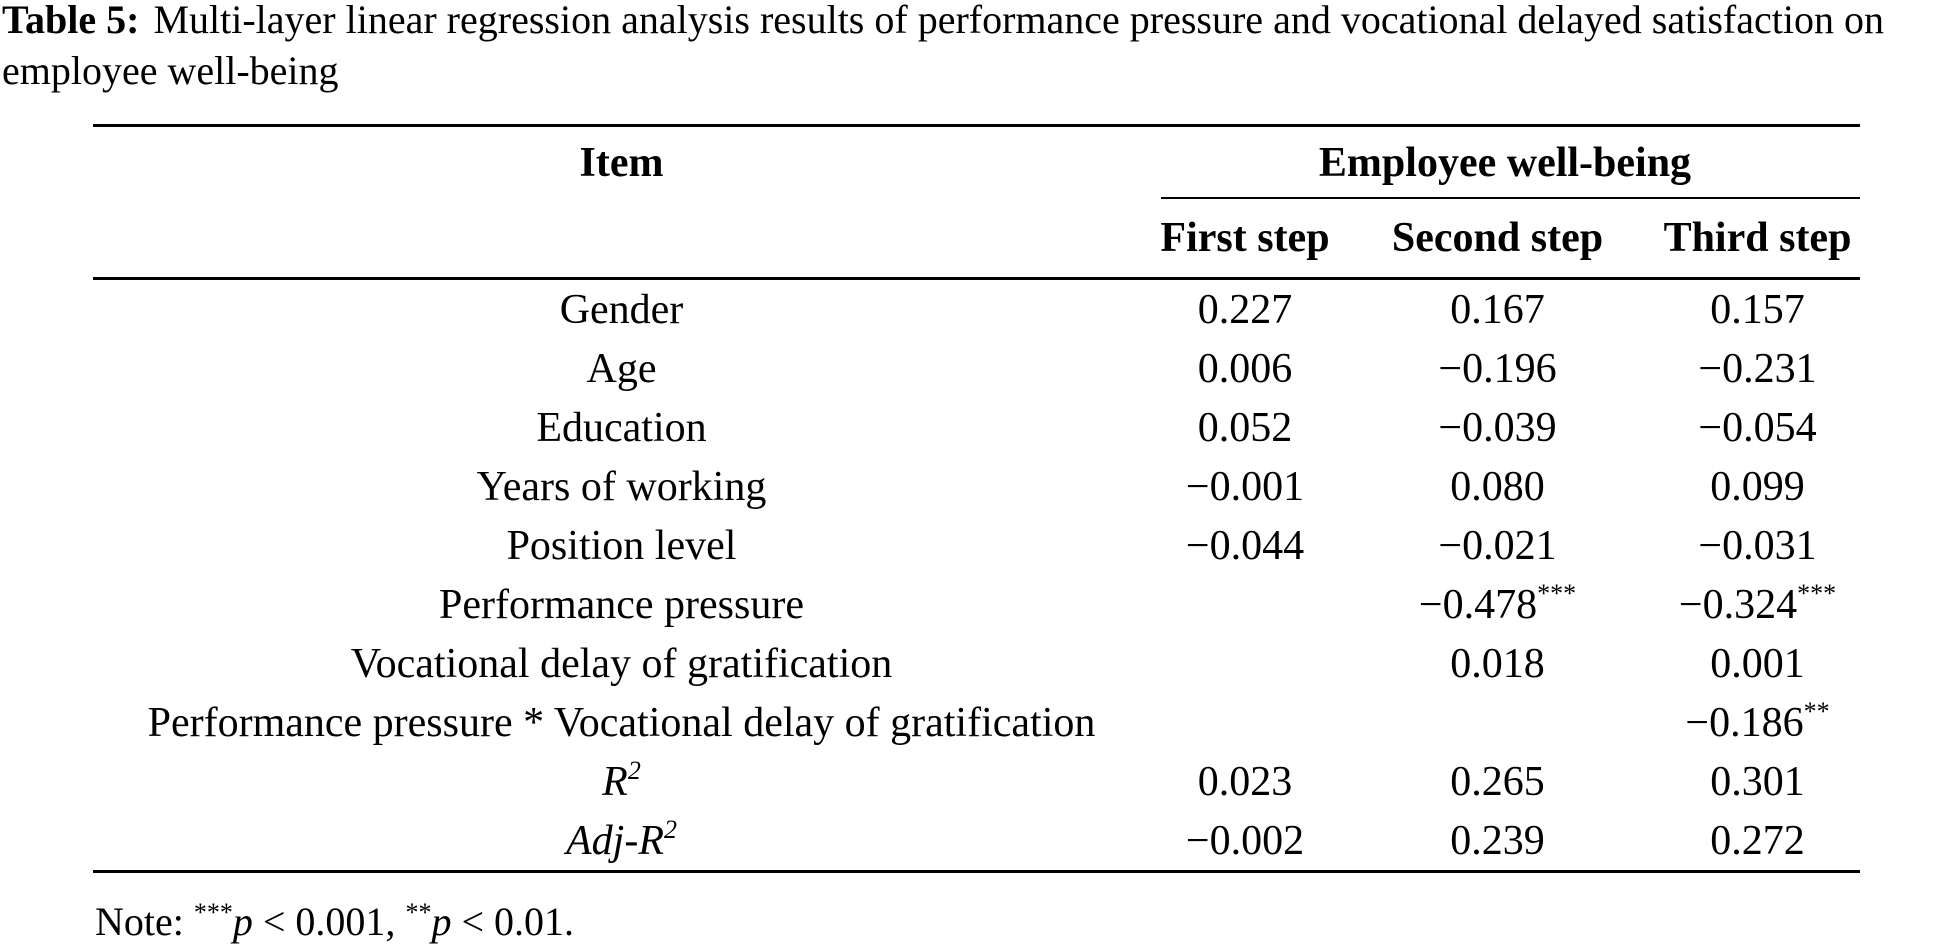 The height and width of the screenshot is (950, 1956). I want to click on cell-first-step: 0.227, so click(1245, 309).